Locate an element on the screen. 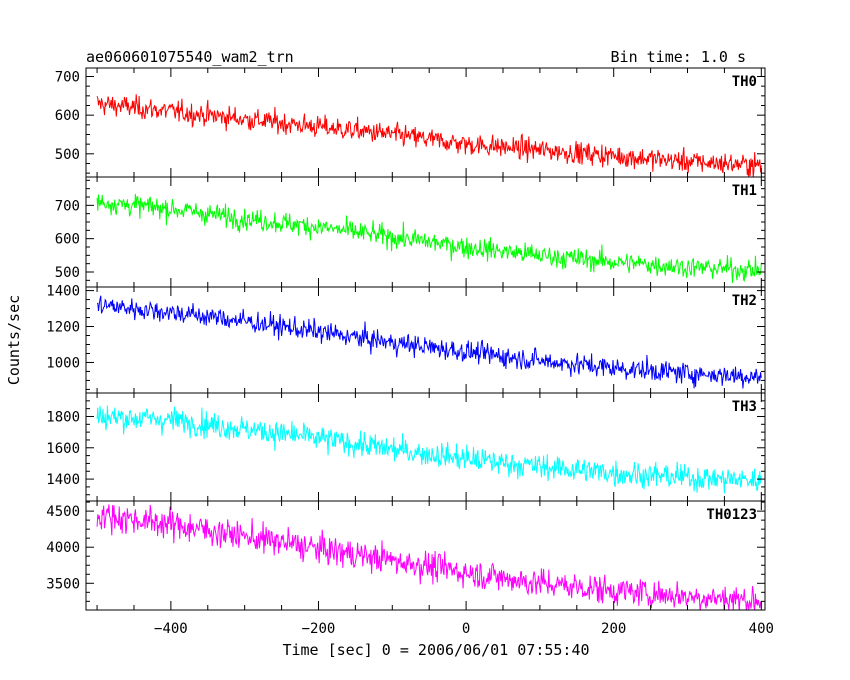 This screenshot has height=680, width=850. y-tick-label: 4000 is located at coordinates (63, 548).